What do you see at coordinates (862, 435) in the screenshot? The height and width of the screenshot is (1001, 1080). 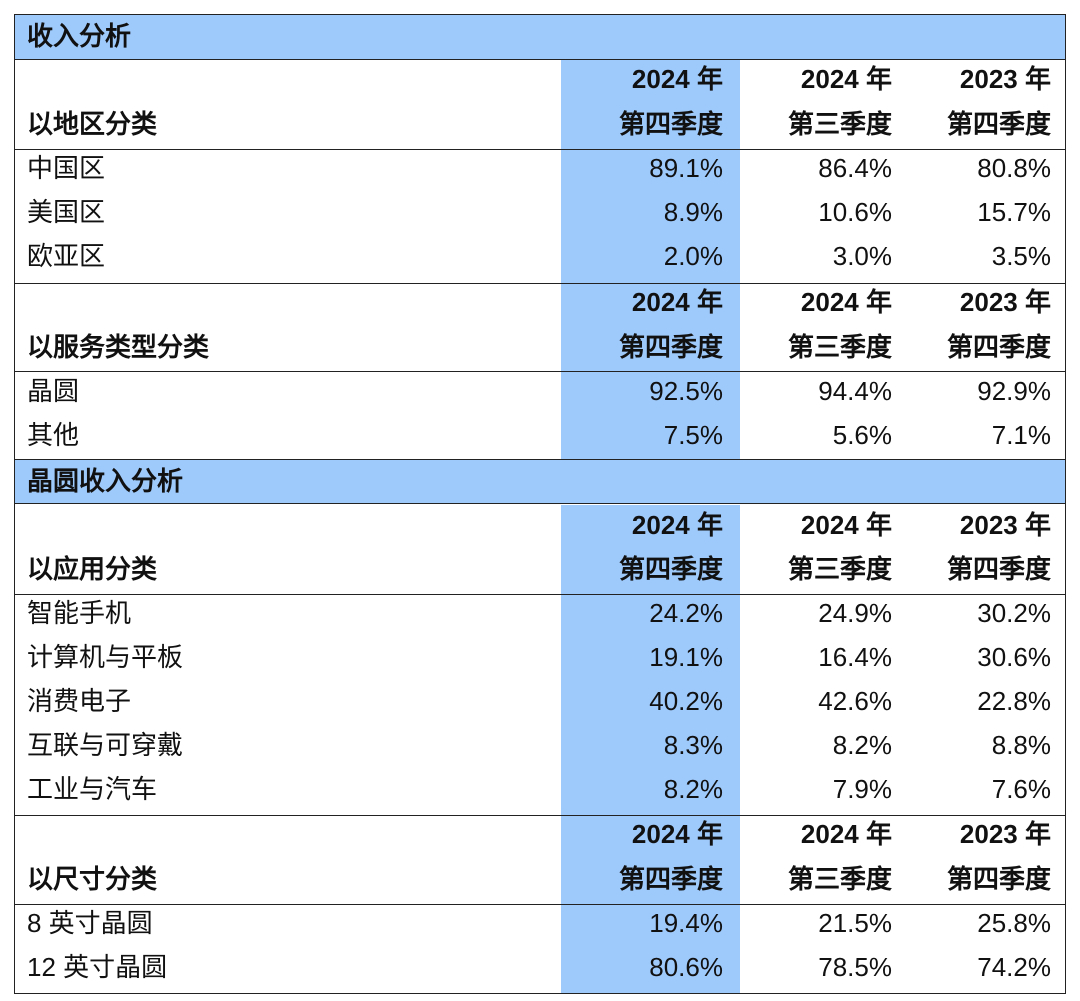 I see `row-value: 5.6%` at bounding box center [862, 435].